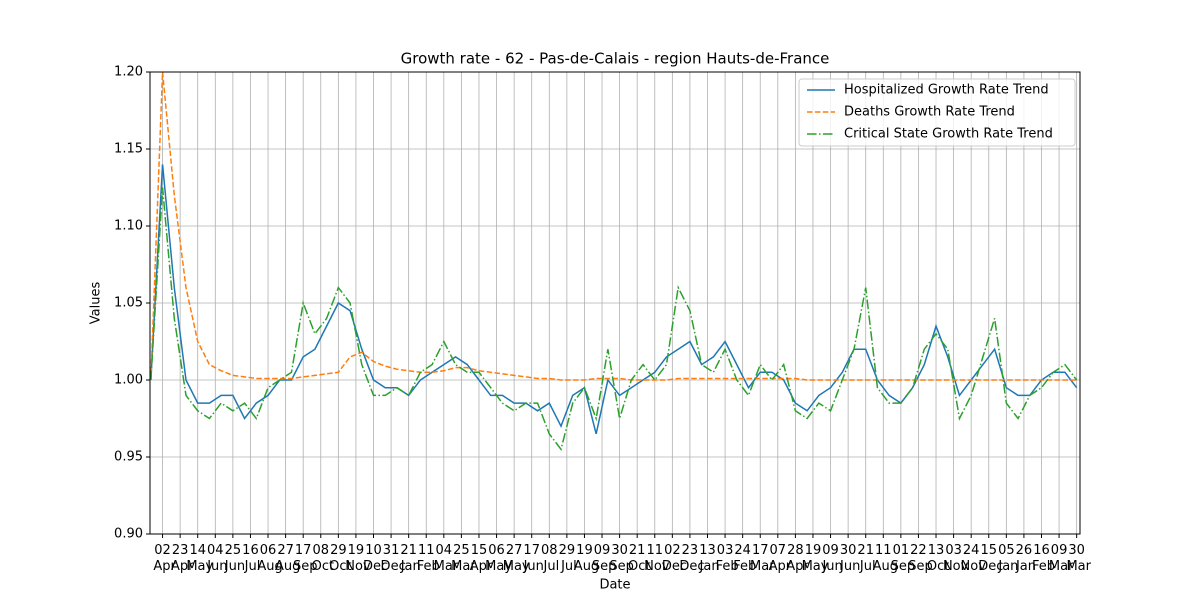  What do you see at coordinates (724, 558) in the screenshot?
I see `x-tick-label: 03 Feb` at bounding box center [724, 558].